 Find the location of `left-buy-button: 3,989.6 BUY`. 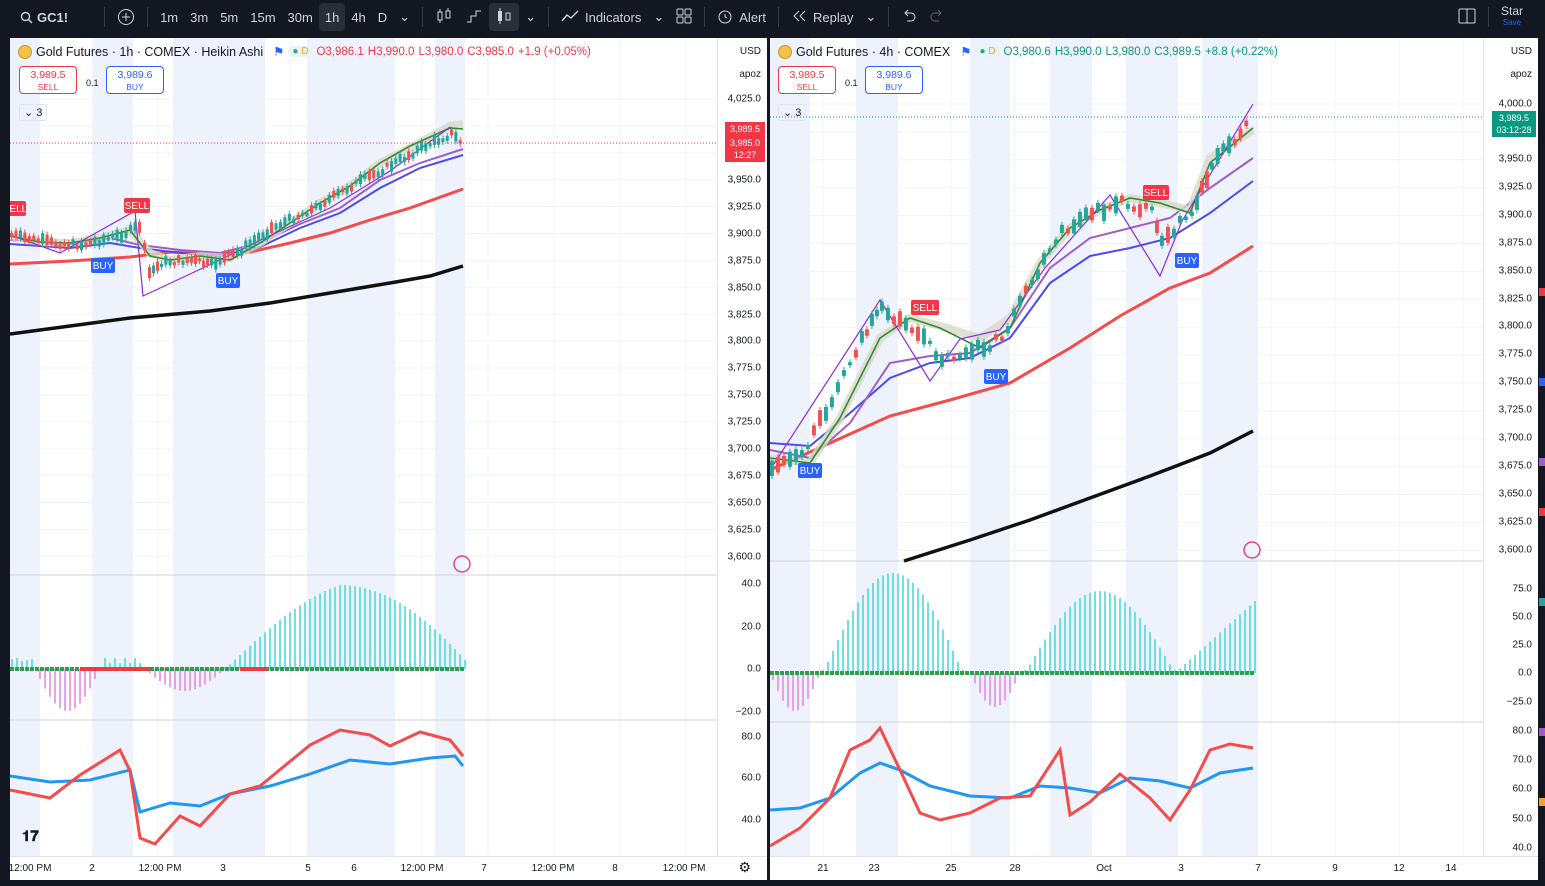

left-buy-button: 3,989.6 BUY is located at coordinates (135, 80).